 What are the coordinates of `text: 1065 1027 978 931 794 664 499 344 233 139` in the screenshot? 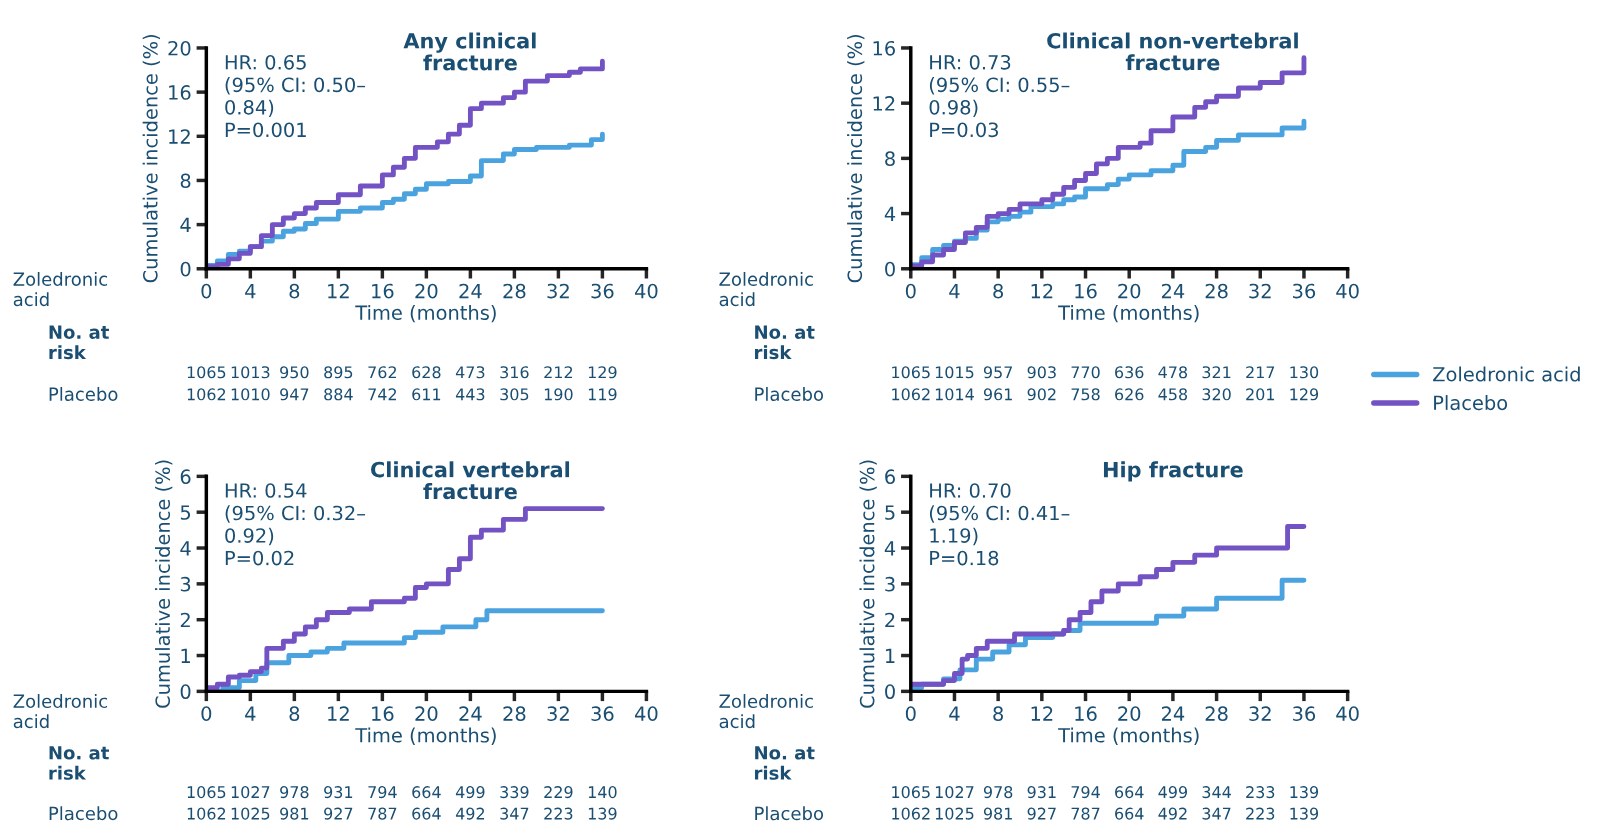 It's located at (1105, 792).